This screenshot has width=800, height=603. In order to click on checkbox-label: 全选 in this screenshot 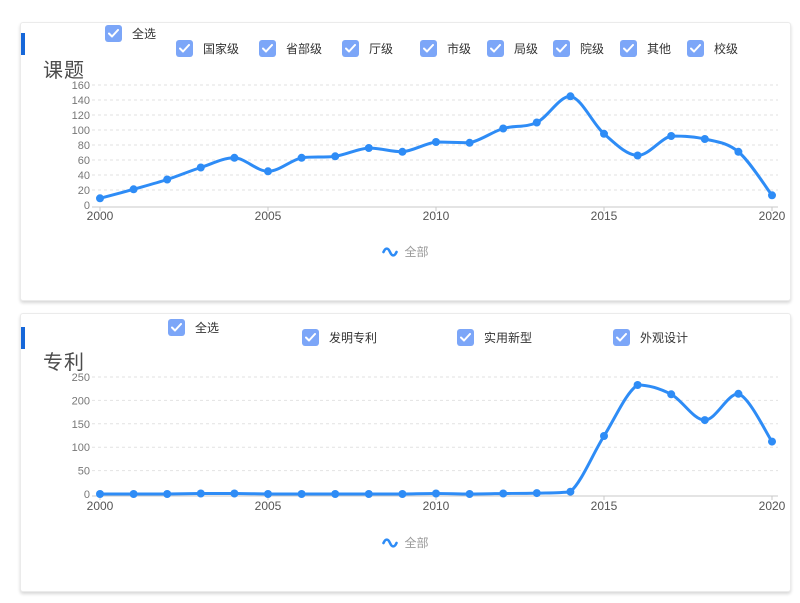, I will do `click(144, 34)`.